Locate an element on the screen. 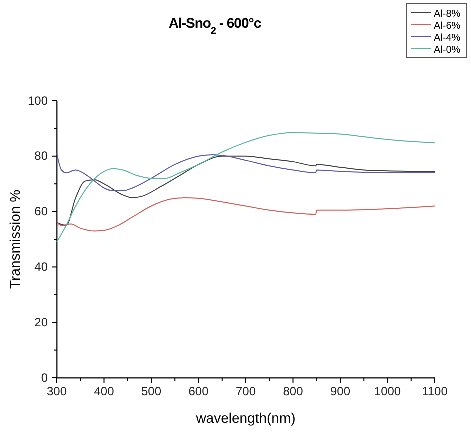 The width and height of the screenshot is (471, 433). legend-label: Al-4% is located at coordinates (447, 38).